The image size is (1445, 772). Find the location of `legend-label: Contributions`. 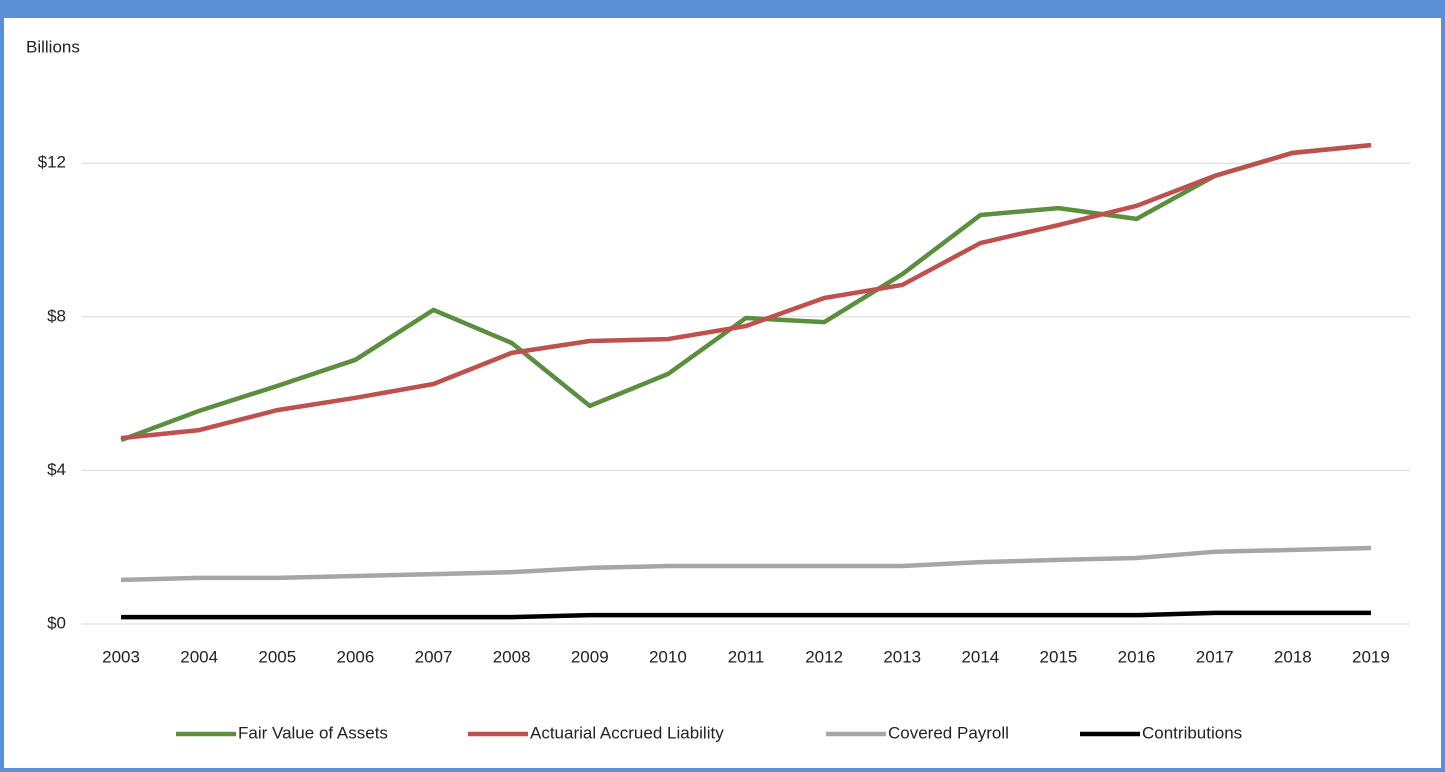

legend-label: Contributions is located at coordinates (1192, 732).